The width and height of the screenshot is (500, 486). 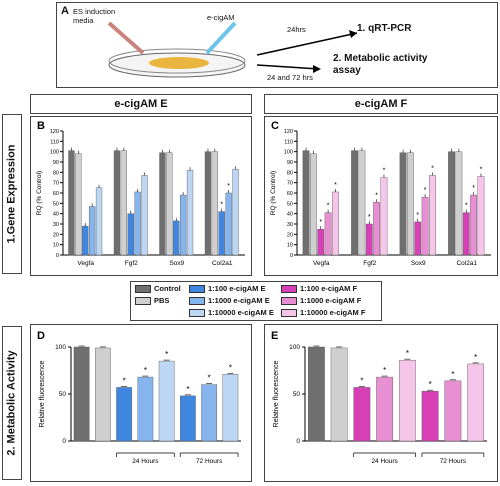 What do you see at coordinates (275, 126) in the screenshot?
I see `panel-label: C` at bounding box center [275, 126].